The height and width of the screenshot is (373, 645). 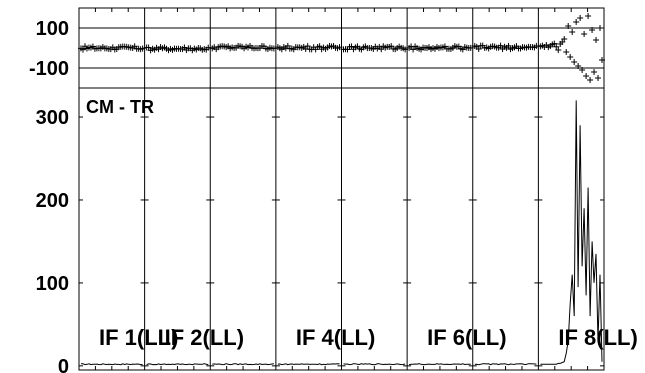 What do you see at coordinates (374, 364) in the screenshot?
I see `amplitude-series-if5` at bounding box center [374, 364].